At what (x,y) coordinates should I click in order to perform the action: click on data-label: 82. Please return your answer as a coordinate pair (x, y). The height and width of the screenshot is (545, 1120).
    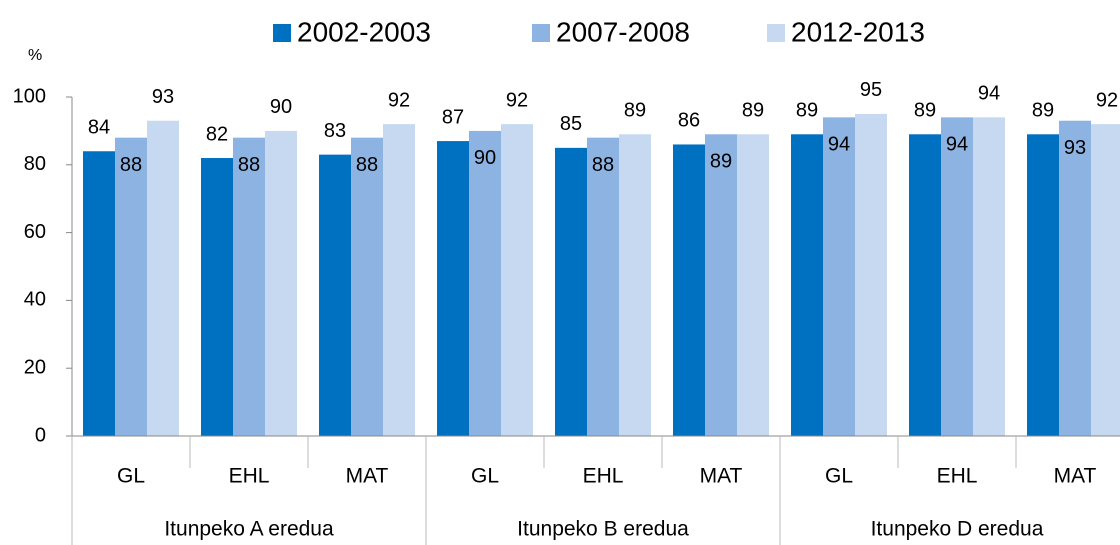
    Looking at the image, I should click on (217, 134).